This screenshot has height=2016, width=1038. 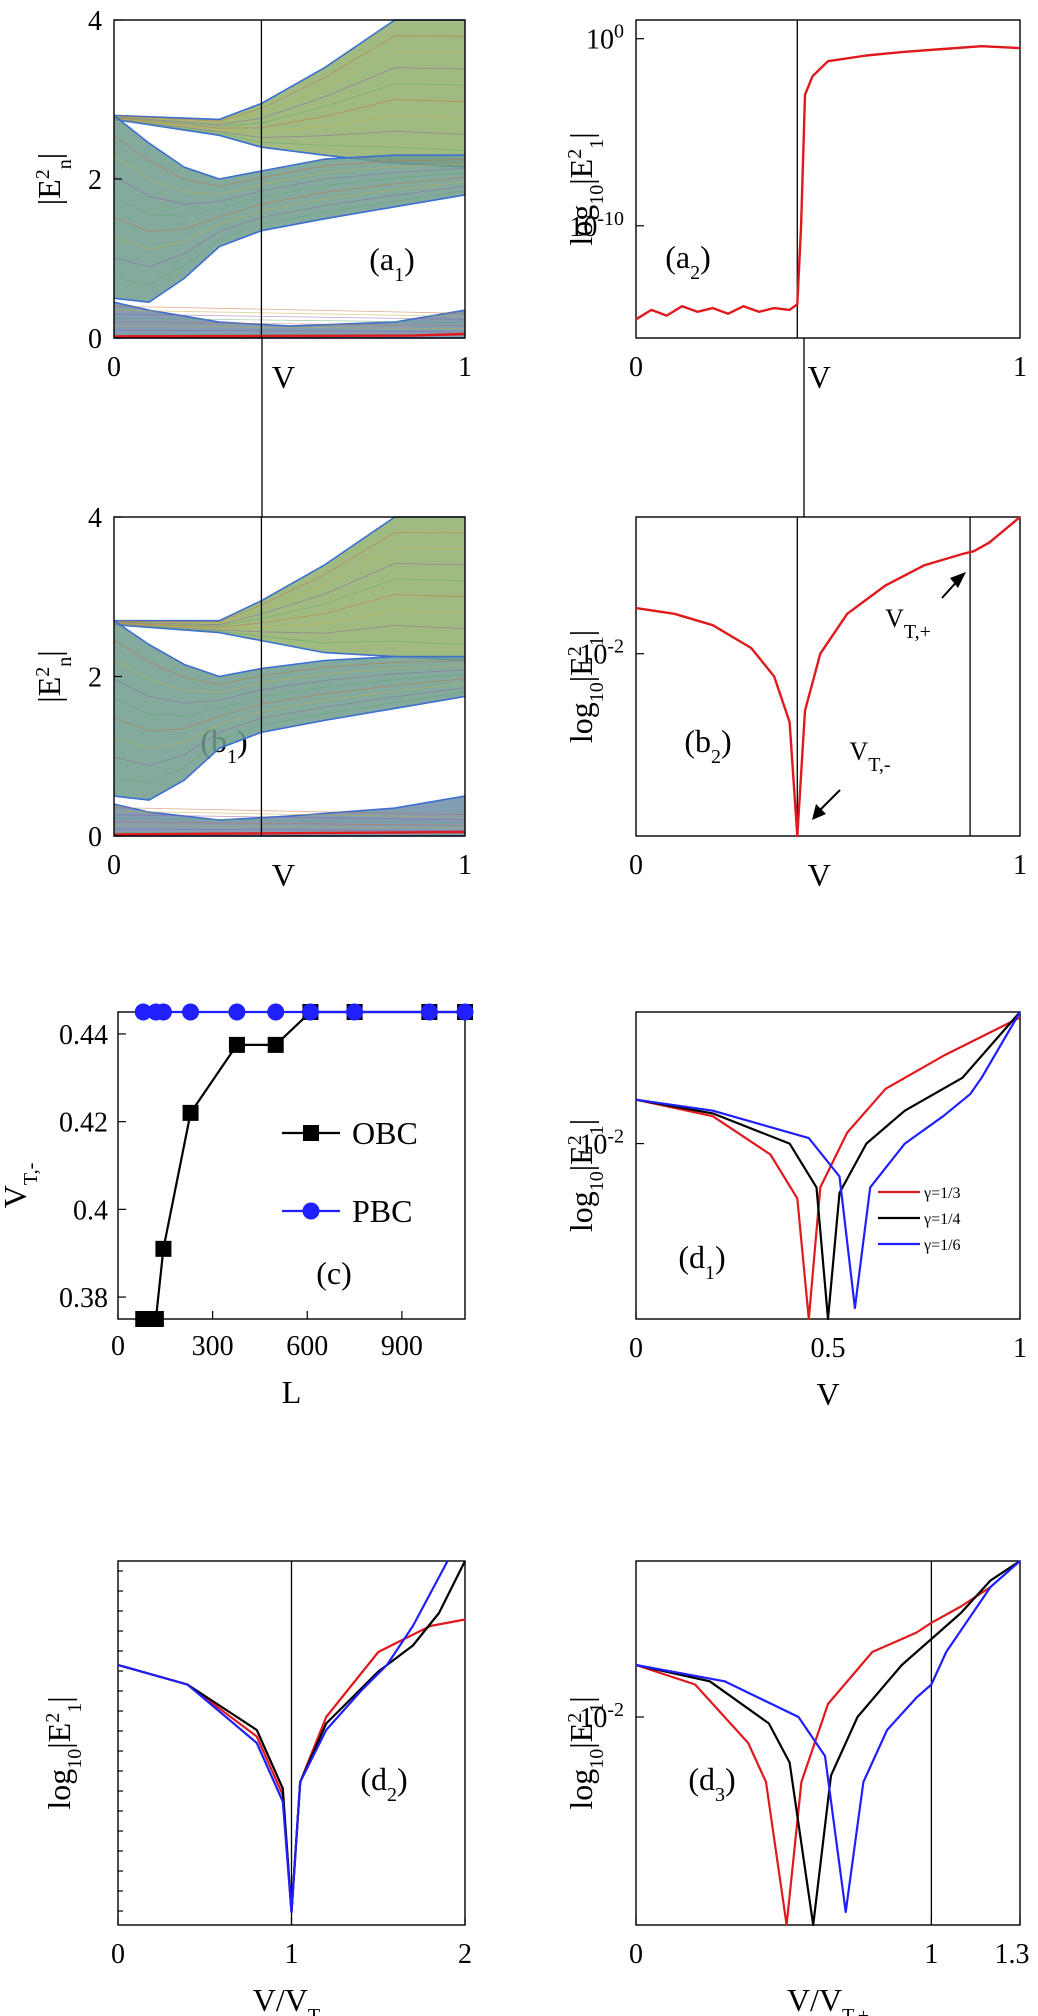 What do you see at coordinates (90, 1210) in the screenshot?
I see `y-tick-label-c-1: 0.4` at bounding box center [90, 1210].